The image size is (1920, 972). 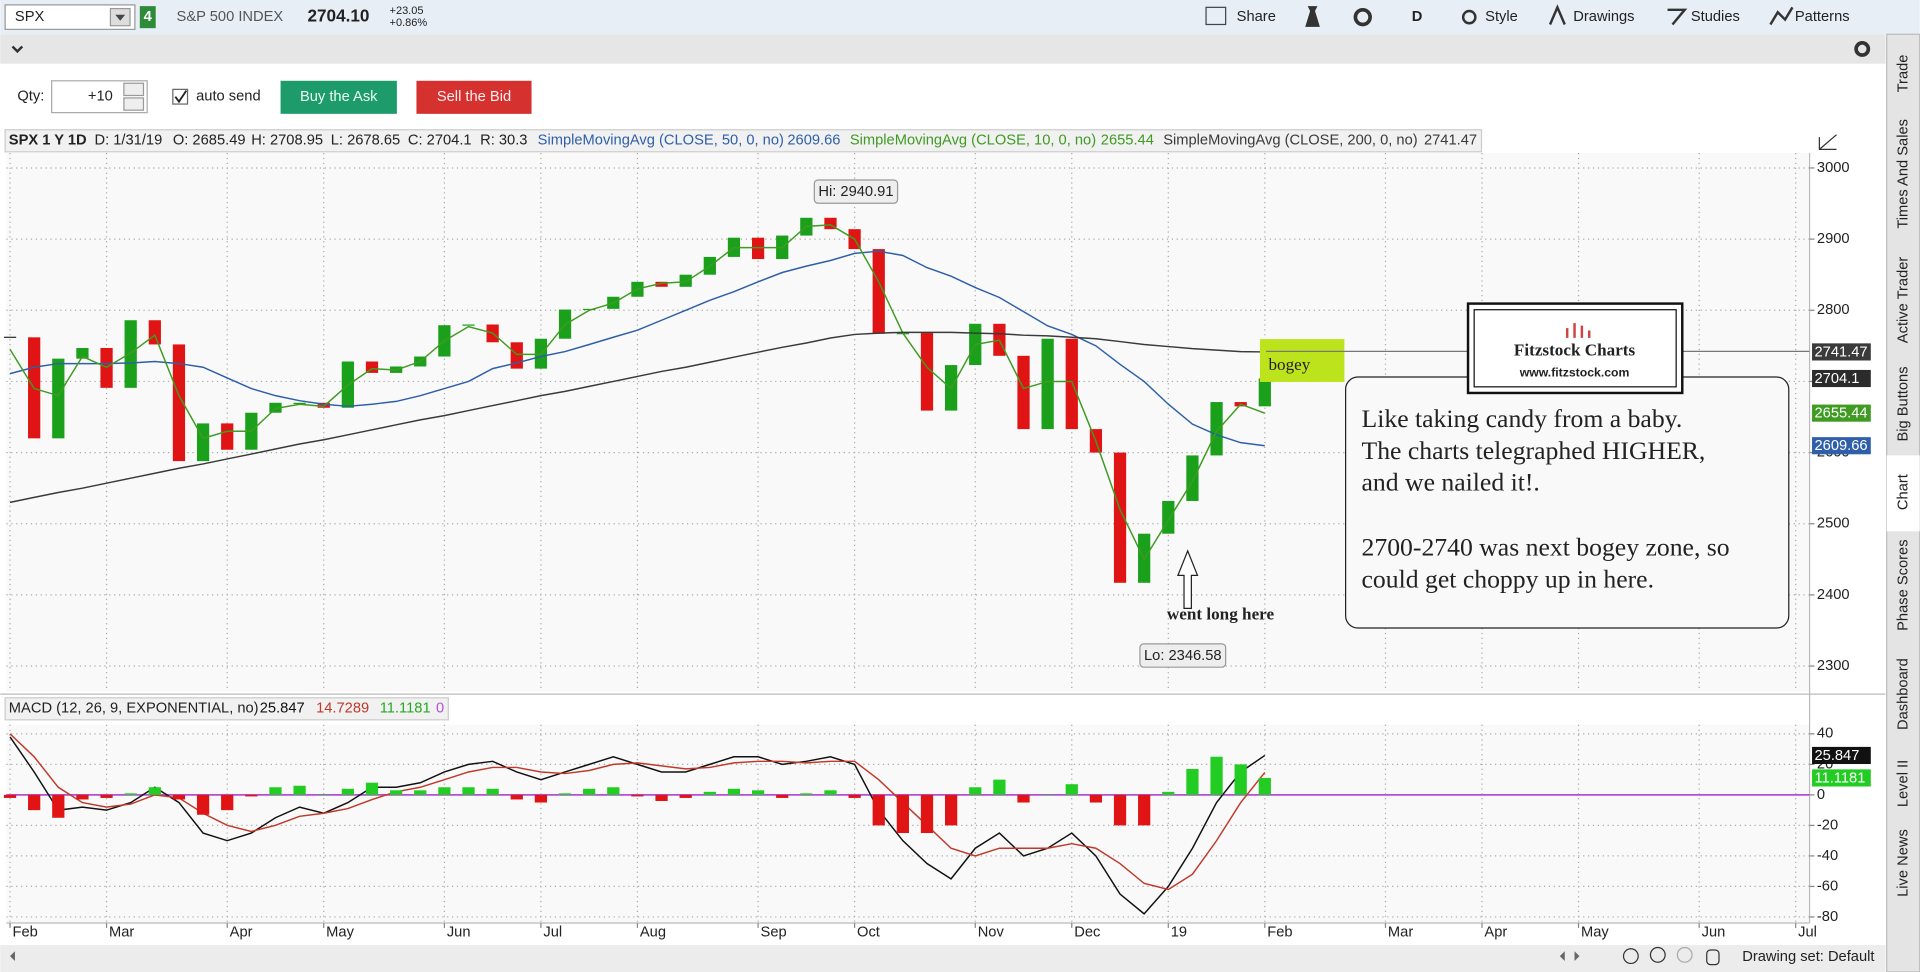 I want to click on drawing-set: Drawing set: Default, so click(x=1808, y=957).